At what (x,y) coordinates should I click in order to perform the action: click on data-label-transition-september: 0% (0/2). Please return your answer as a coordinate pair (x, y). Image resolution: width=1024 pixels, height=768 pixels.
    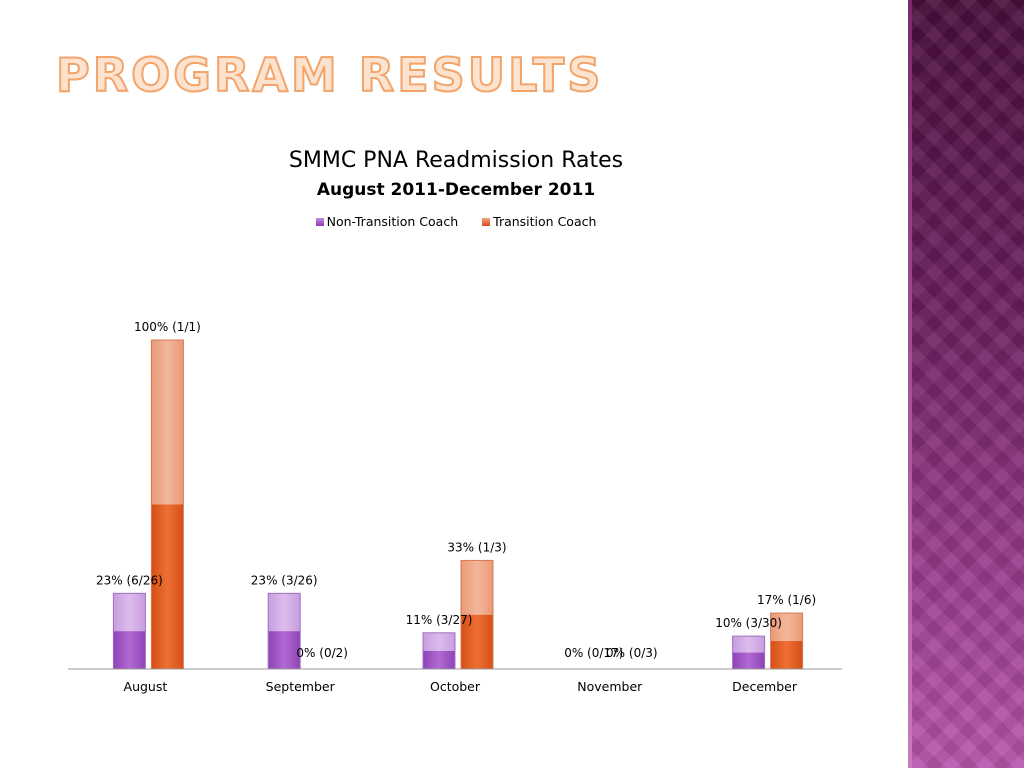
    Looking at the image, I should click on (322, 653).